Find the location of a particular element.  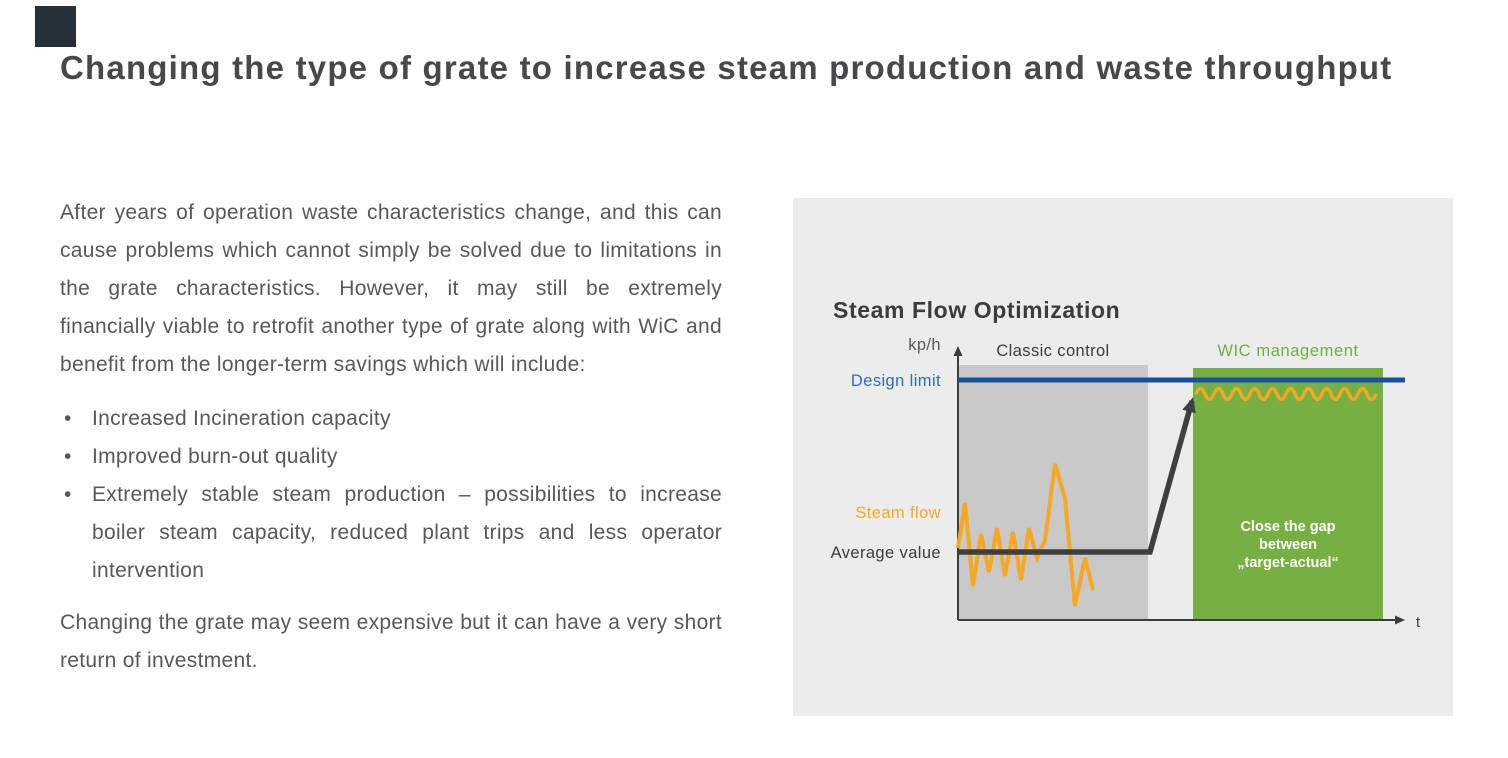

diagram-title: Steam Flow Optimization is located at coordinates (976, 310).